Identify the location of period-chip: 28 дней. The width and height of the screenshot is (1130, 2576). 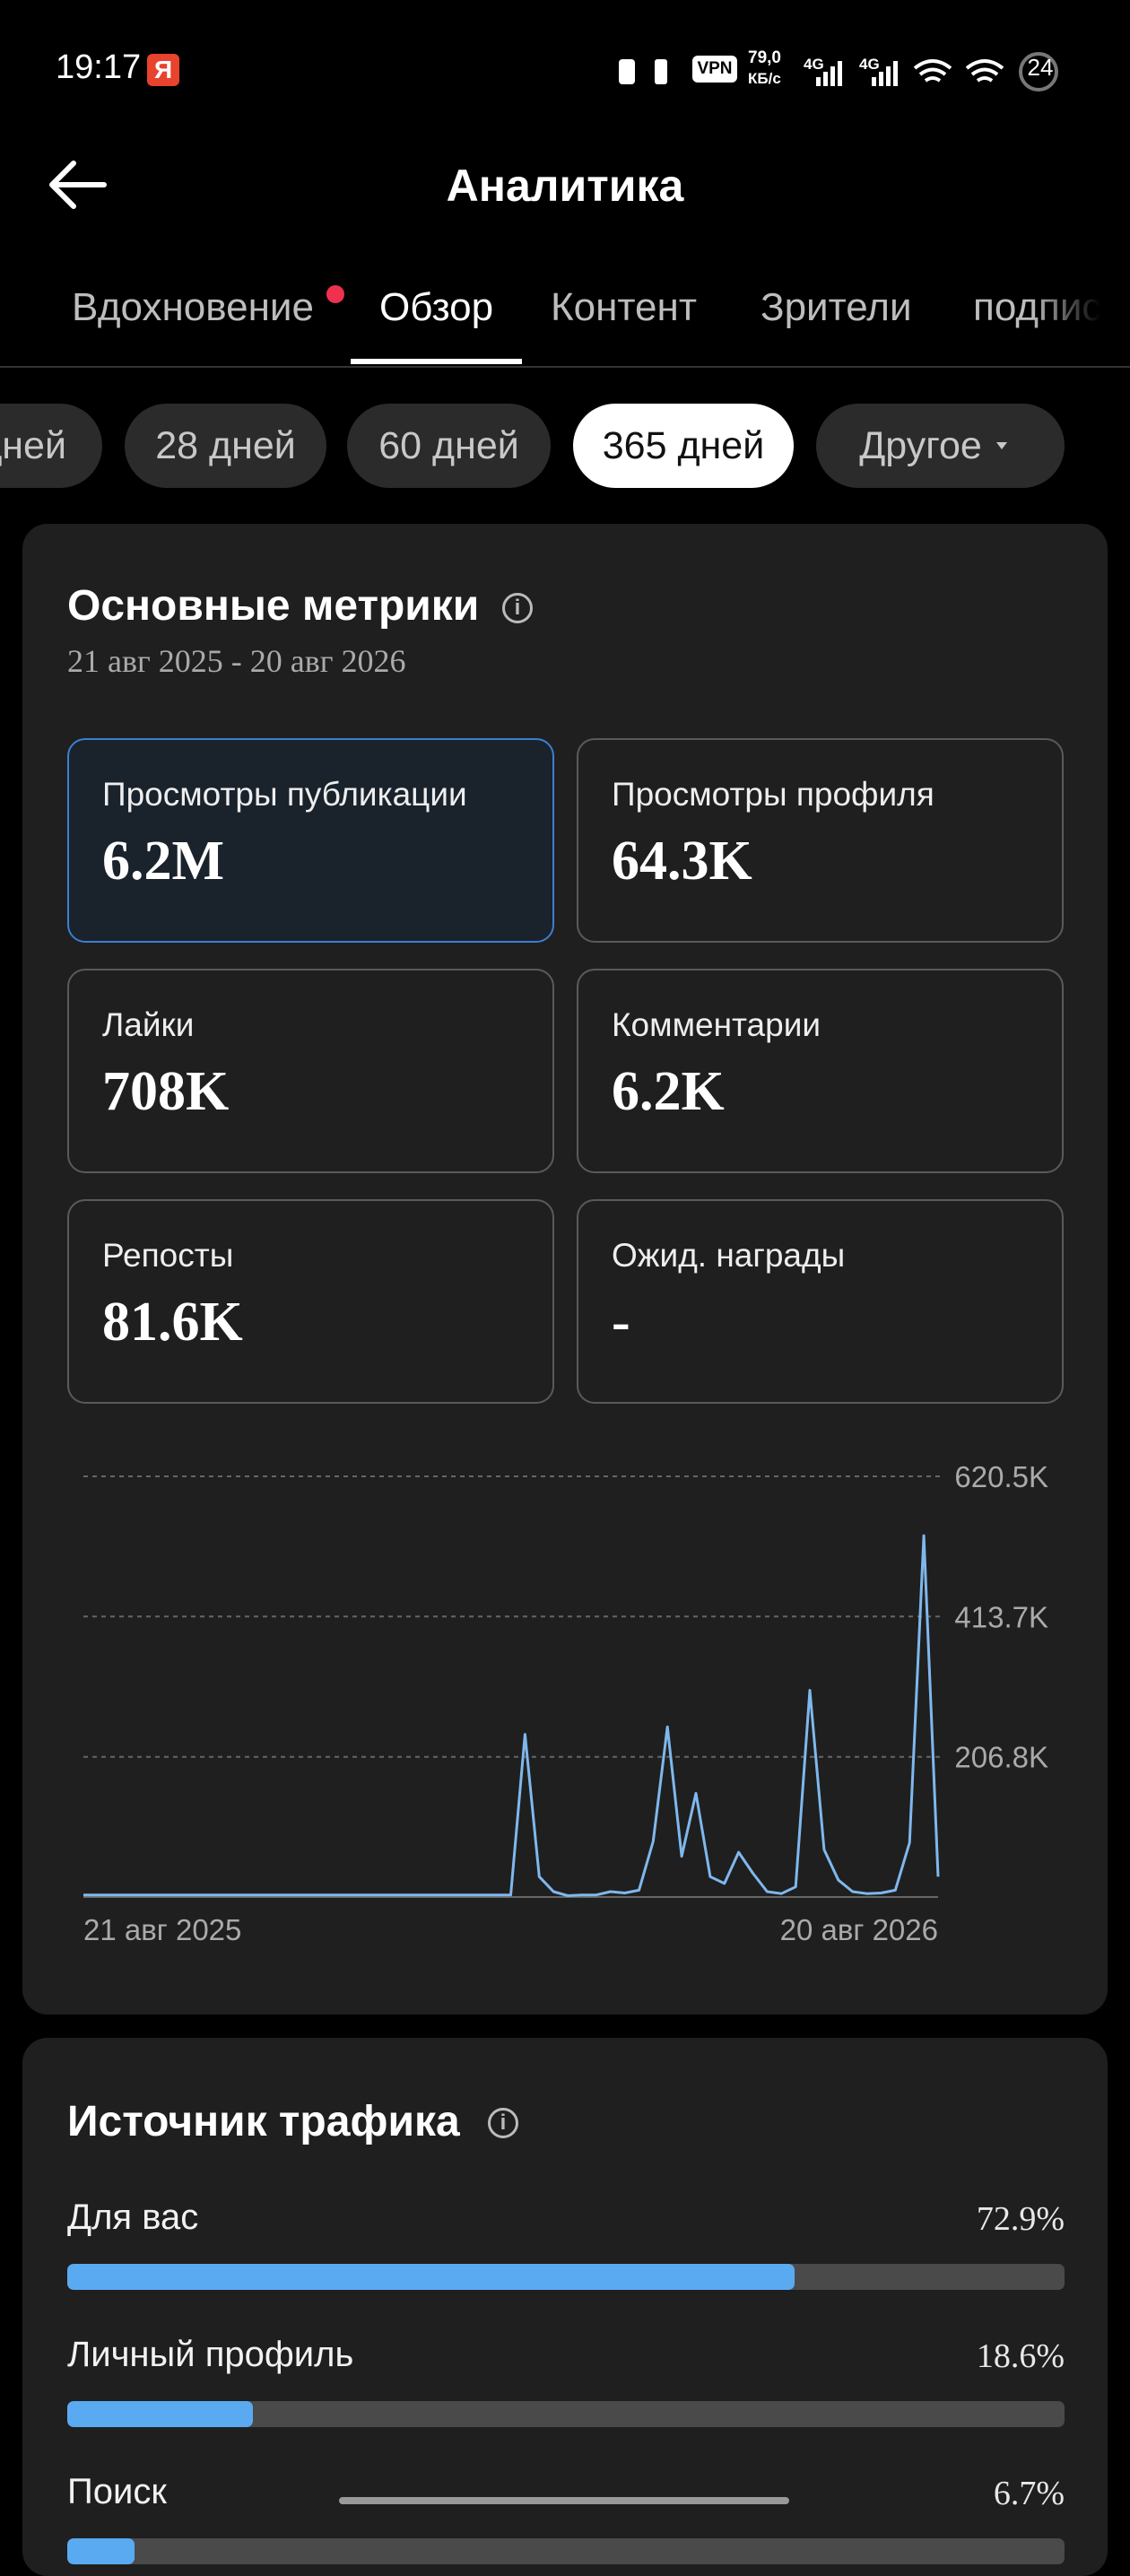
(225, 446).